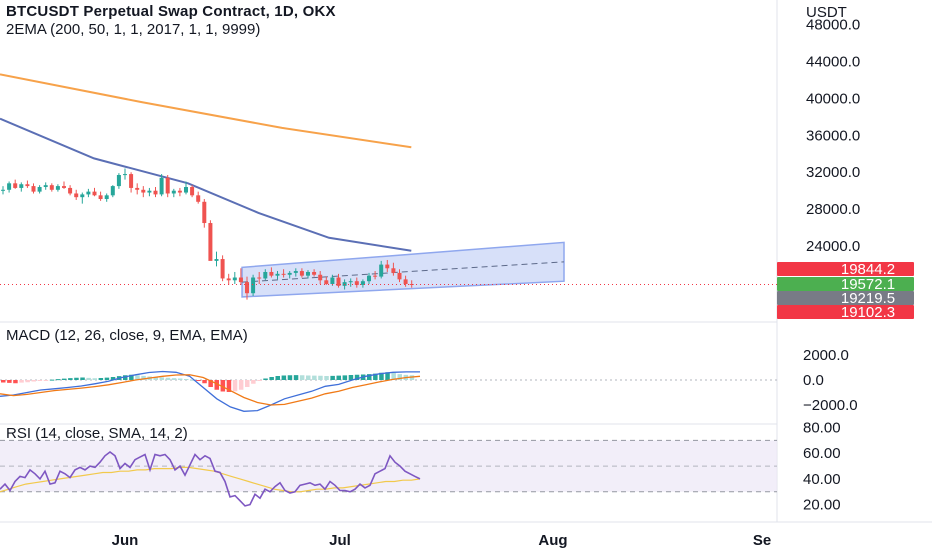 This screenshot has width=932, height=550. I want to click on time-tick-label: Jul, so click(340, 540).